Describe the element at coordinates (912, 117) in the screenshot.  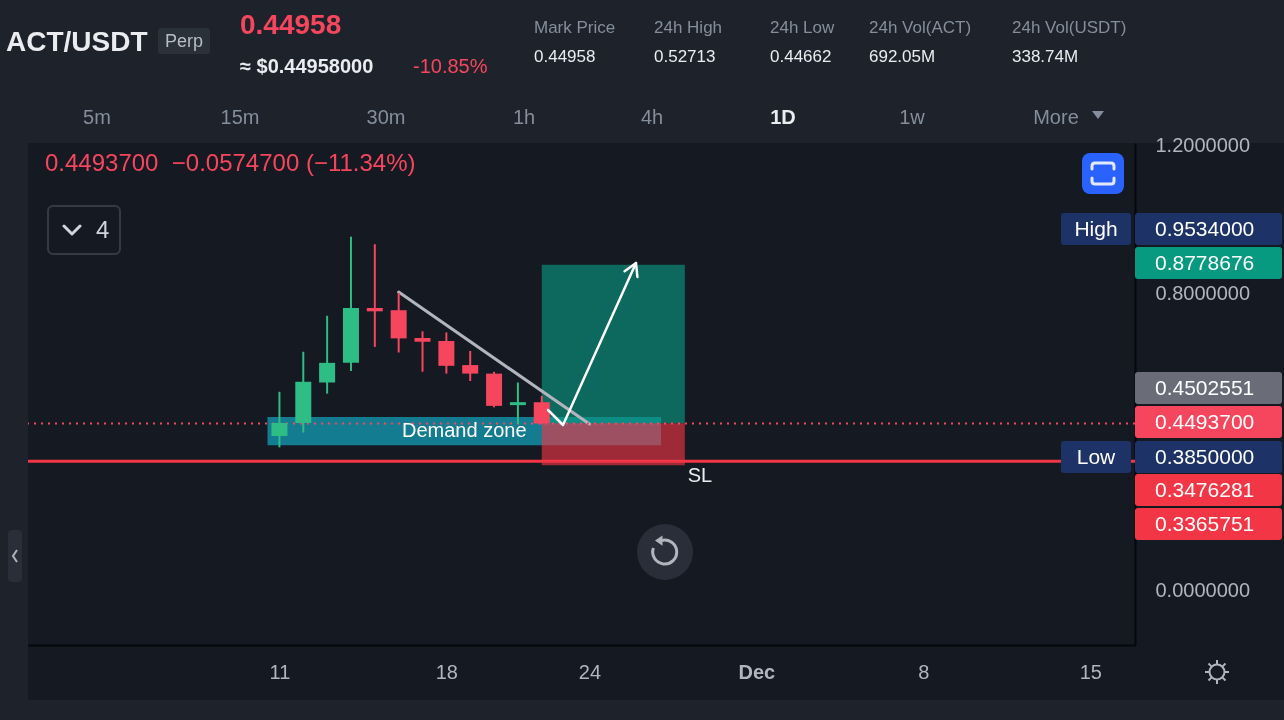
I see `text: 1w` at that location.